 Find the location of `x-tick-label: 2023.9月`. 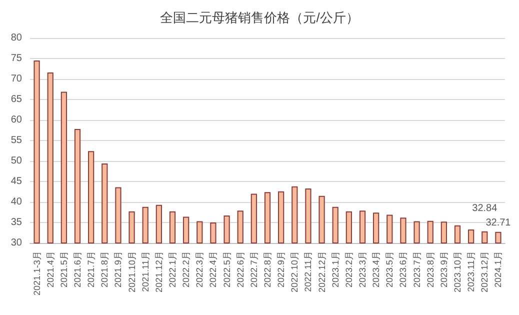

x-tick-label: 2023.9月 is located at coordinates (443, 269).